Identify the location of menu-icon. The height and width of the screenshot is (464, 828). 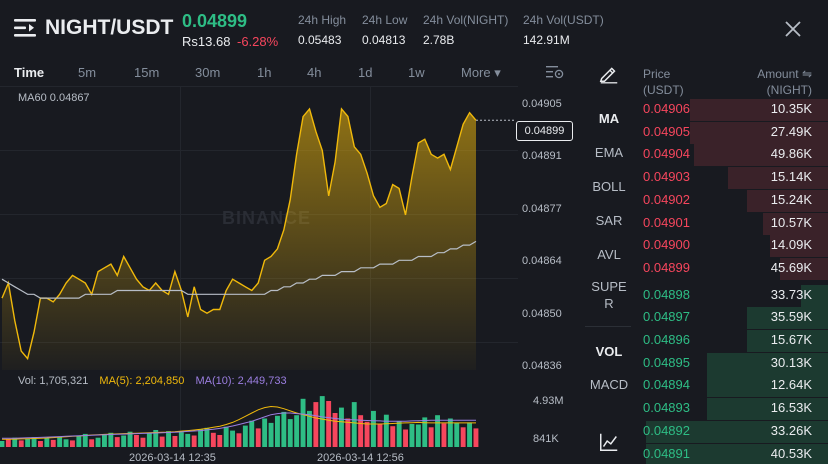
(26, 28).